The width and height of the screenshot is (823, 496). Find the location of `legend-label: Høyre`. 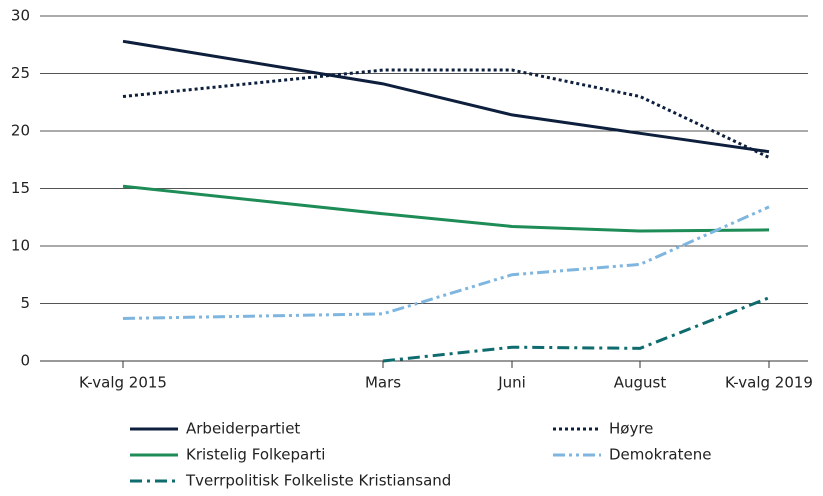

legend-label: Høyre is located at coordinates (631, 429).